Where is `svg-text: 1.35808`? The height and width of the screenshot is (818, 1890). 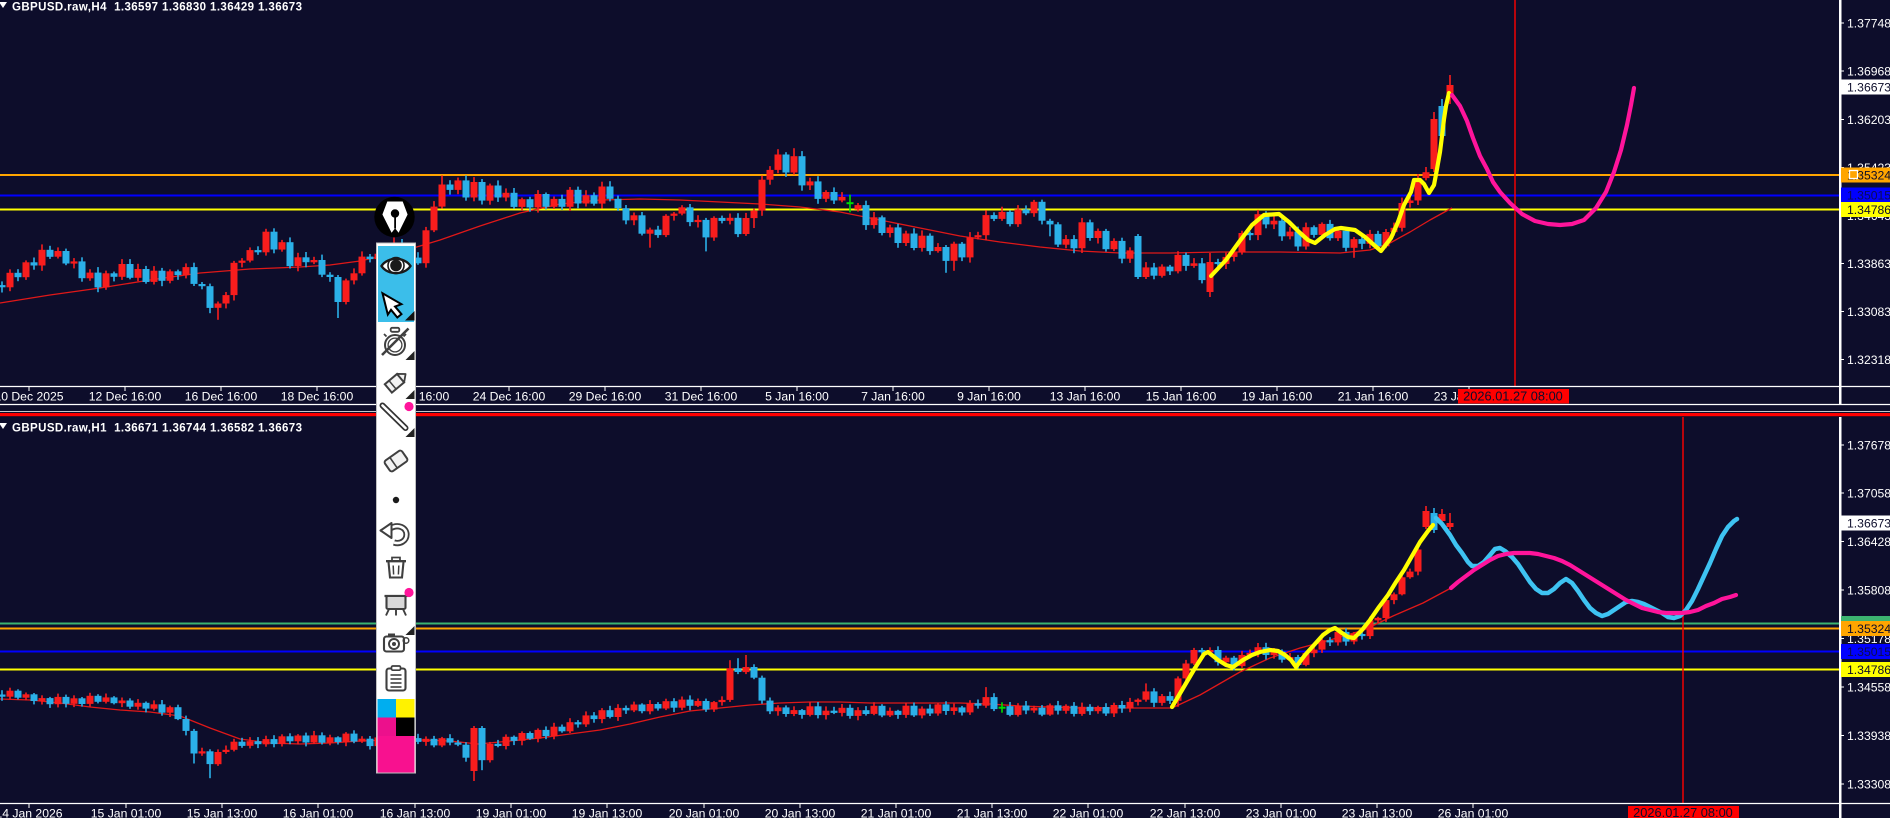 svg-text: 1.35808 is located at coordinates (1868, 591).